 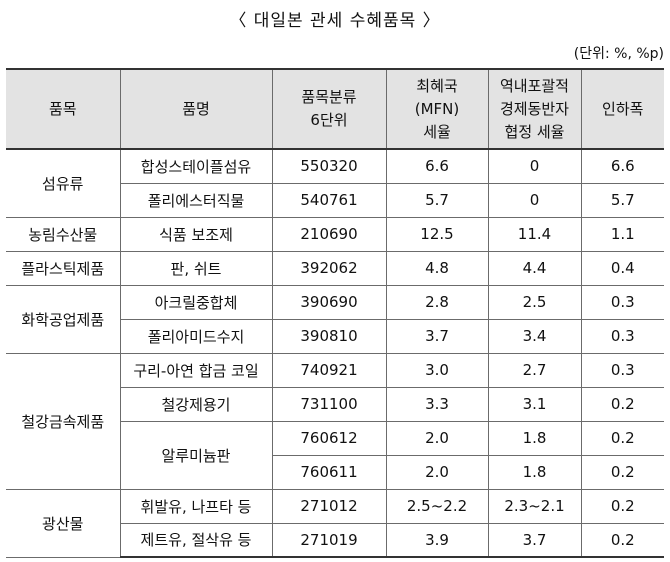 I want to click on hs-code-cell: 731100, so click(x=329, y=404).